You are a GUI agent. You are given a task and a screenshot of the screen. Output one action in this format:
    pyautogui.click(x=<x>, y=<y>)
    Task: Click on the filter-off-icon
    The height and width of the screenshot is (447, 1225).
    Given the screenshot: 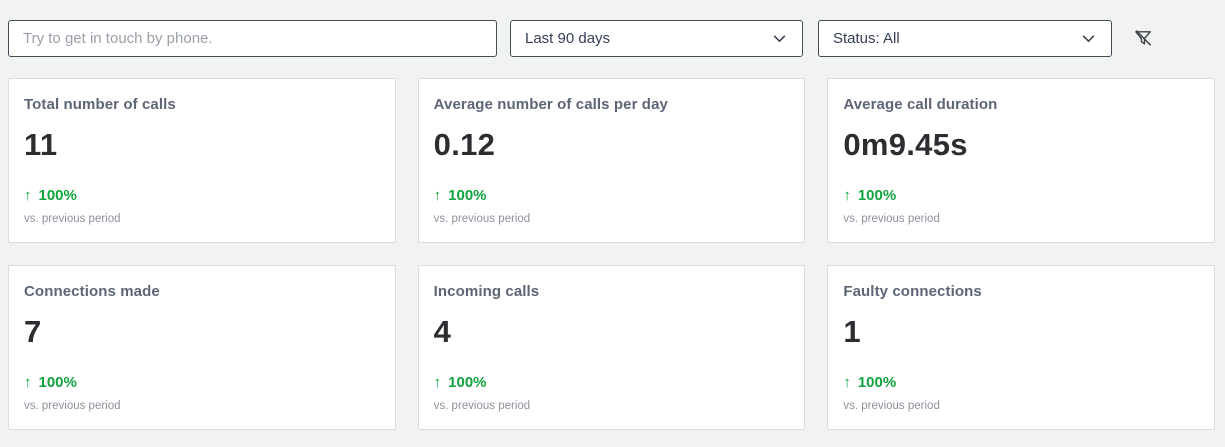 What is the action you would take?
    pyautogui.click(x=1143, y=38)
    